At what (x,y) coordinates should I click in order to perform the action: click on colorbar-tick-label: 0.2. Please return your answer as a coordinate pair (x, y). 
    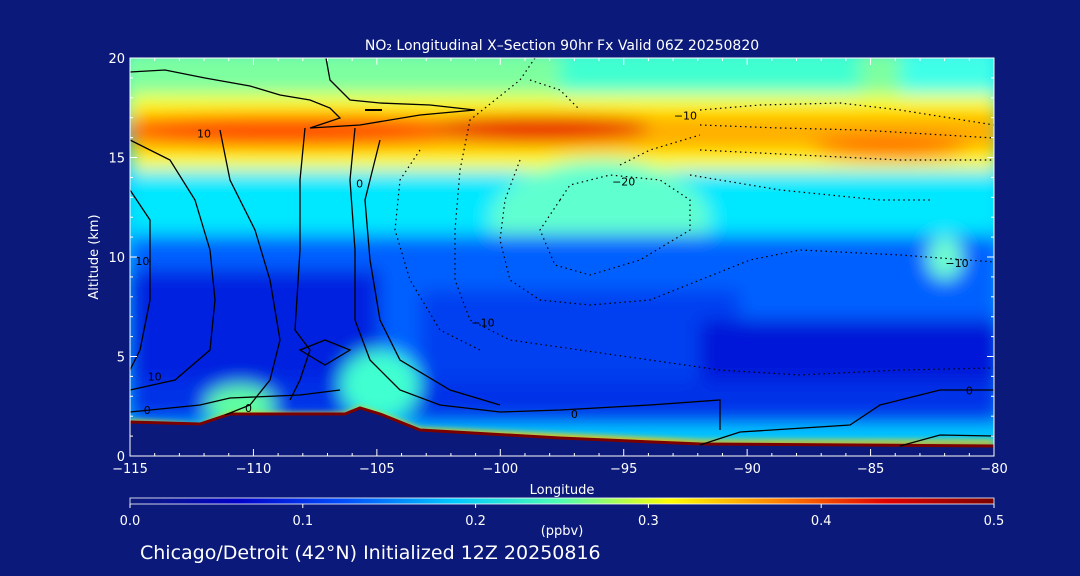
    Looking at the image, I should click on (475, 521).